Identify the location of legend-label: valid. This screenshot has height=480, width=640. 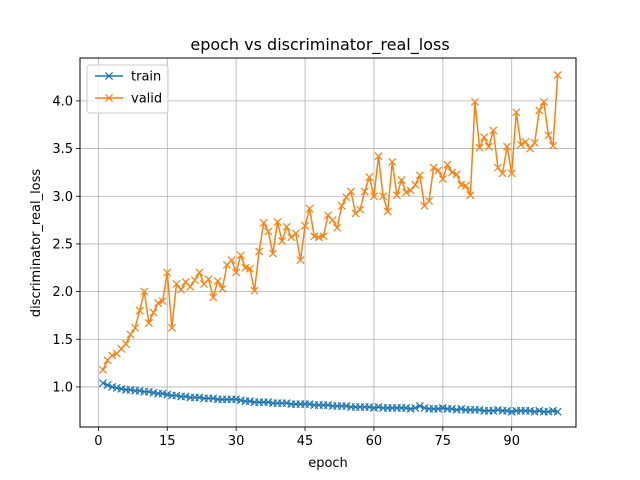
(146, 99).